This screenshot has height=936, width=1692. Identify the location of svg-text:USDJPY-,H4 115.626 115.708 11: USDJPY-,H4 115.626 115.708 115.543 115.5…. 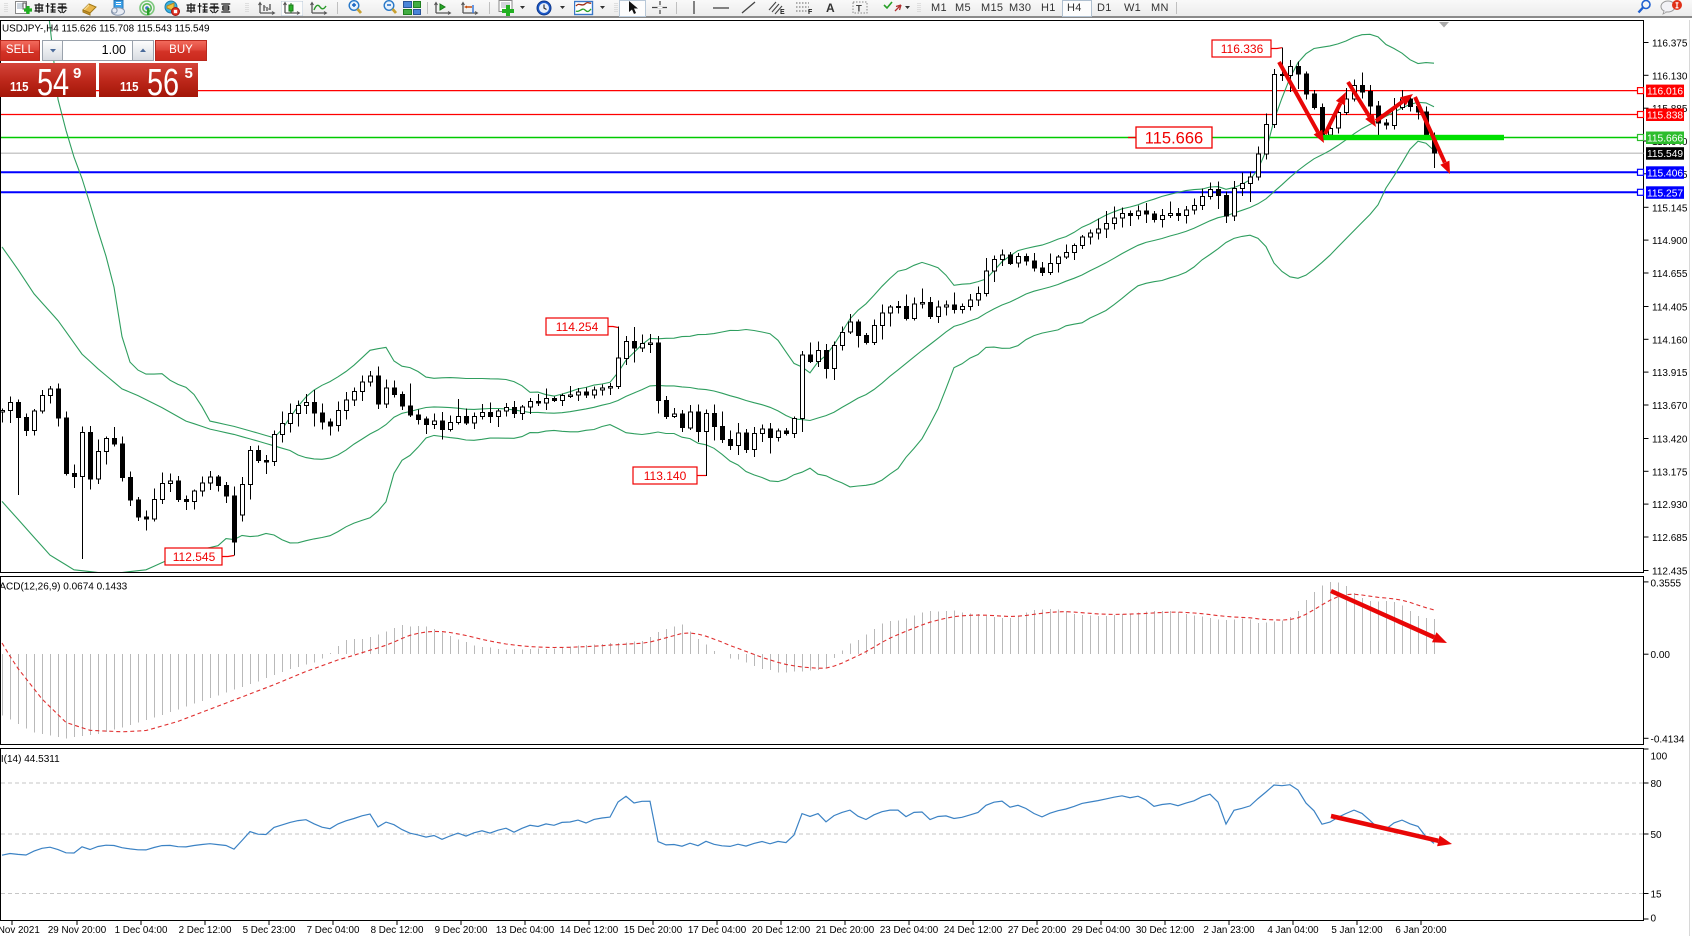
(106, 29).